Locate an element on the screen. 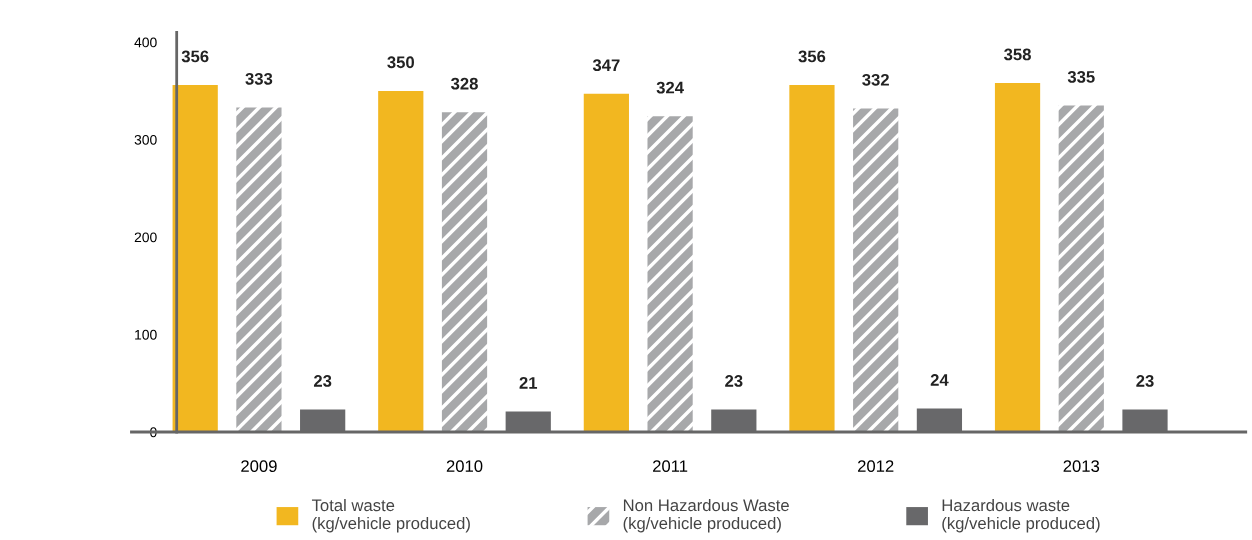 Image resolution: width=1252 pixels, height=540 pixels. data-label: 358 is located at coordinates (1017, 54).